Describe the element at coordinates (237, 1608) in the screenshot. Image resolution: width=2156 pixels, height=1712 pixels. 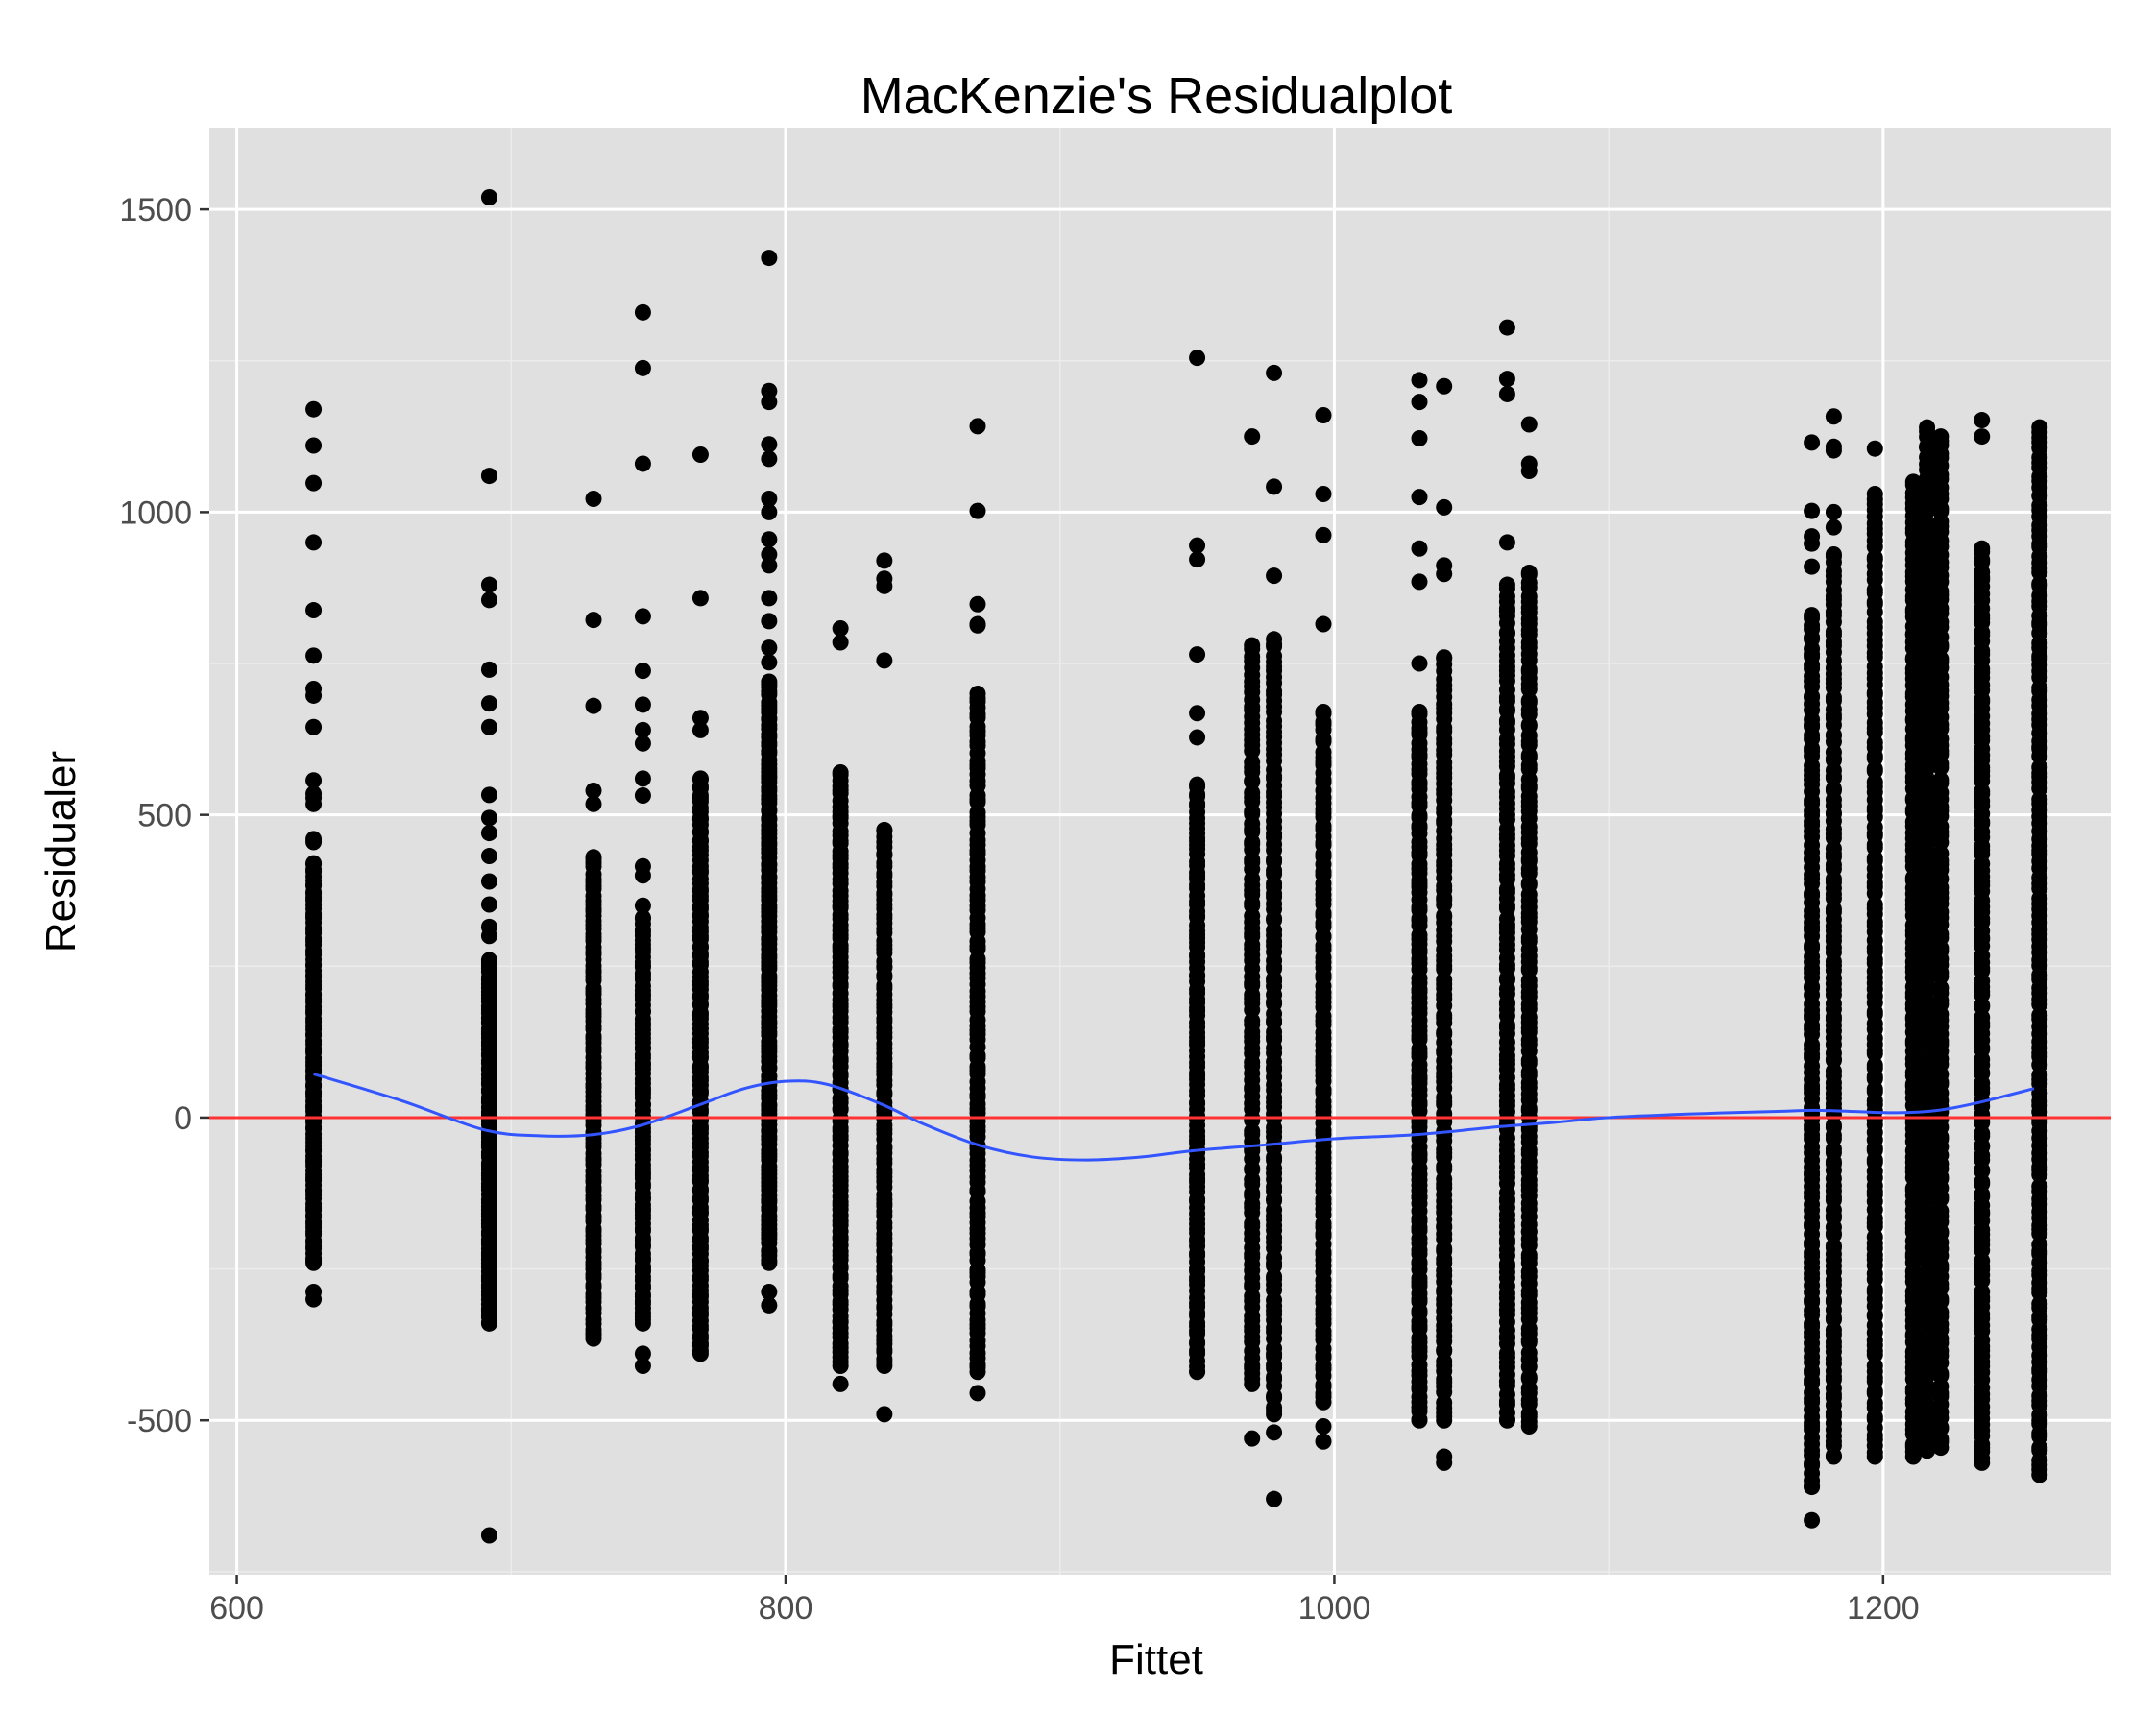
I see `x-tick-label: 600` at that location.